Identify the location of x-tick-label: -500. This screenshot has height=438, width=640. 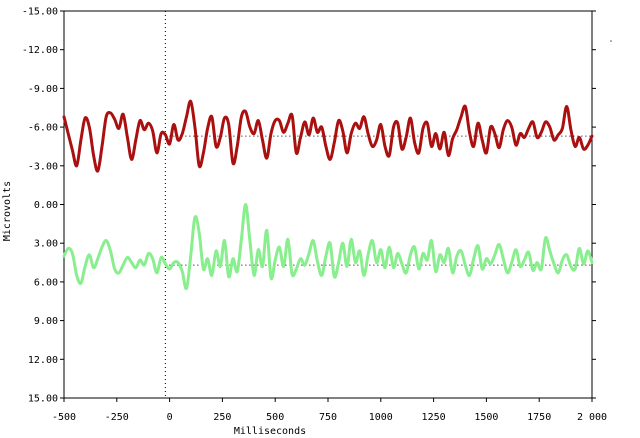
(64, 417).